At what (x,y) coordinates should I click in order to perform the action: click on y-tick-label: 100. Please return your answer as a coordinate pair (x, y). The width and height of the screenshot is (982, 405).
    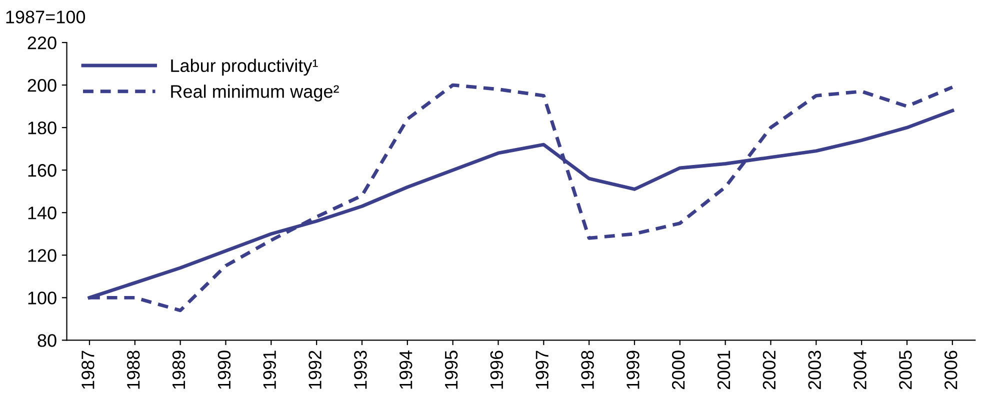
    Looking at the image, I should click on (42, 298).